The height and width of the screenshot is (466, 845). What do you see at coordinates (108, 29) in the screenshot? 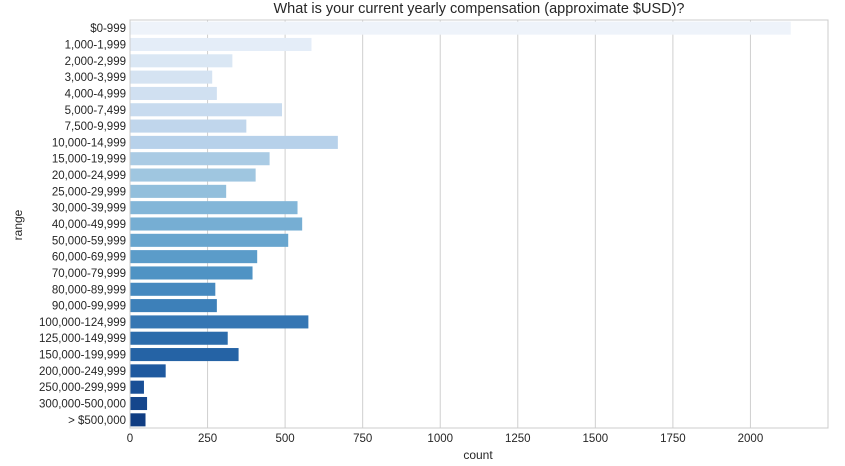
I see `y-tick-label: $0-999` at bounding box center [108, 29].